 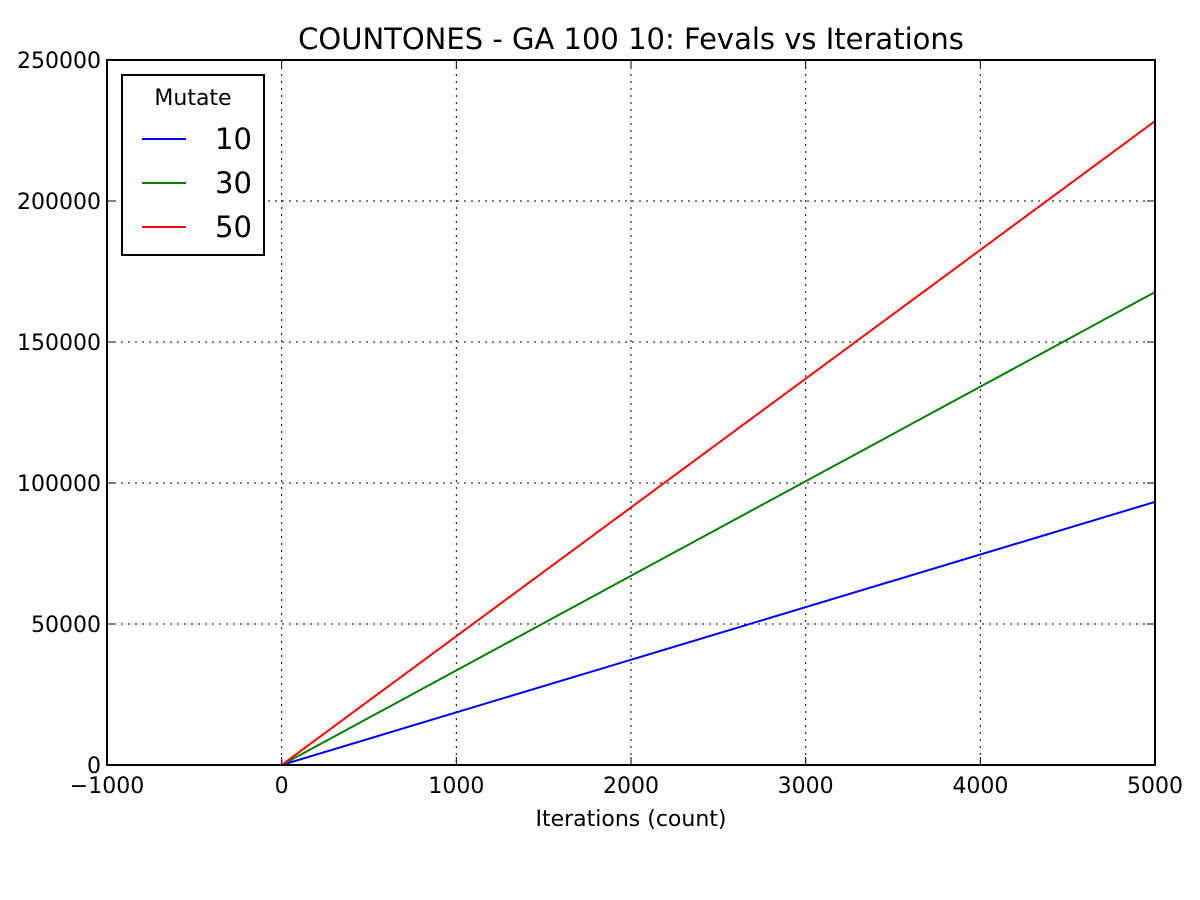 What do you see at coordinates (107, 786) in the screenshot?
I see `x-tick-label: −1000` at bounding box center [107, 786].